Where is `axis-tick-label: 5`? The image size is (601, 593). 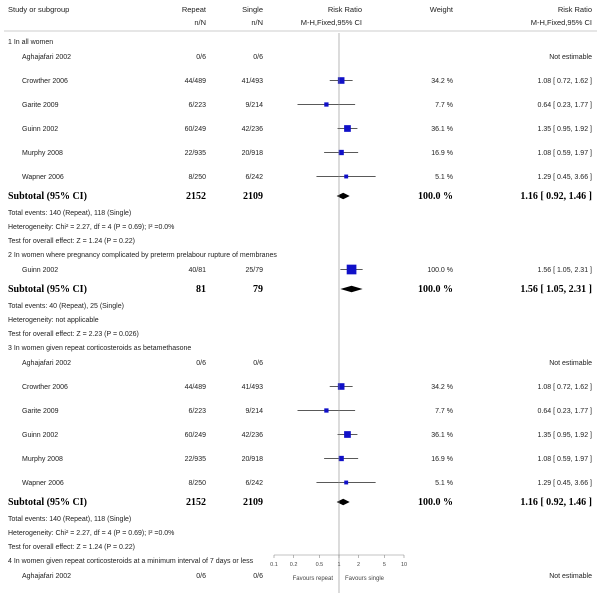
axis-tick-label: 5 is located at coordinates (384, 565).